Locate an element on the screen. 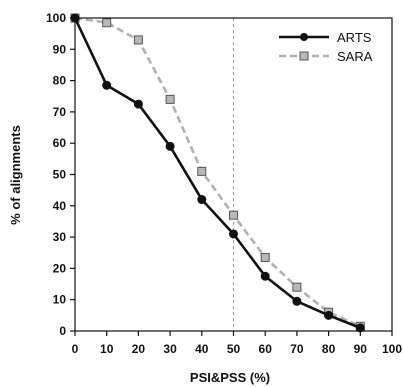  x-tick-label: 30 is located at coordinates (170, 349).